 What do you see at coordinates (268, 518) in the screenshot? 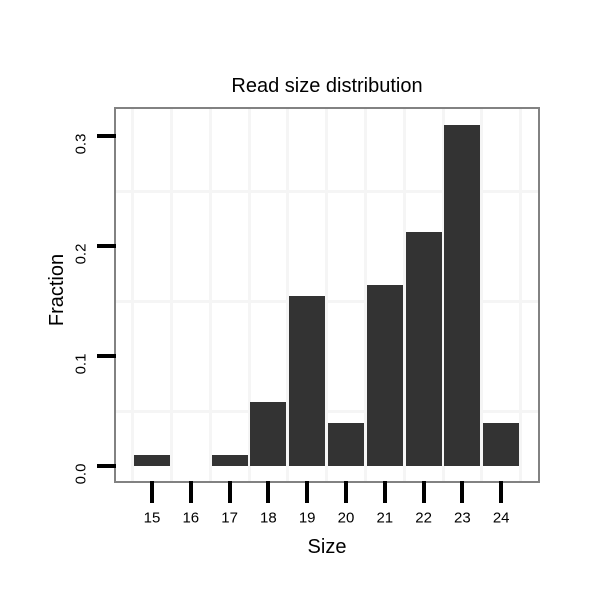
I see `x-tick-label-18: 18` at bounding box center [268, 518].